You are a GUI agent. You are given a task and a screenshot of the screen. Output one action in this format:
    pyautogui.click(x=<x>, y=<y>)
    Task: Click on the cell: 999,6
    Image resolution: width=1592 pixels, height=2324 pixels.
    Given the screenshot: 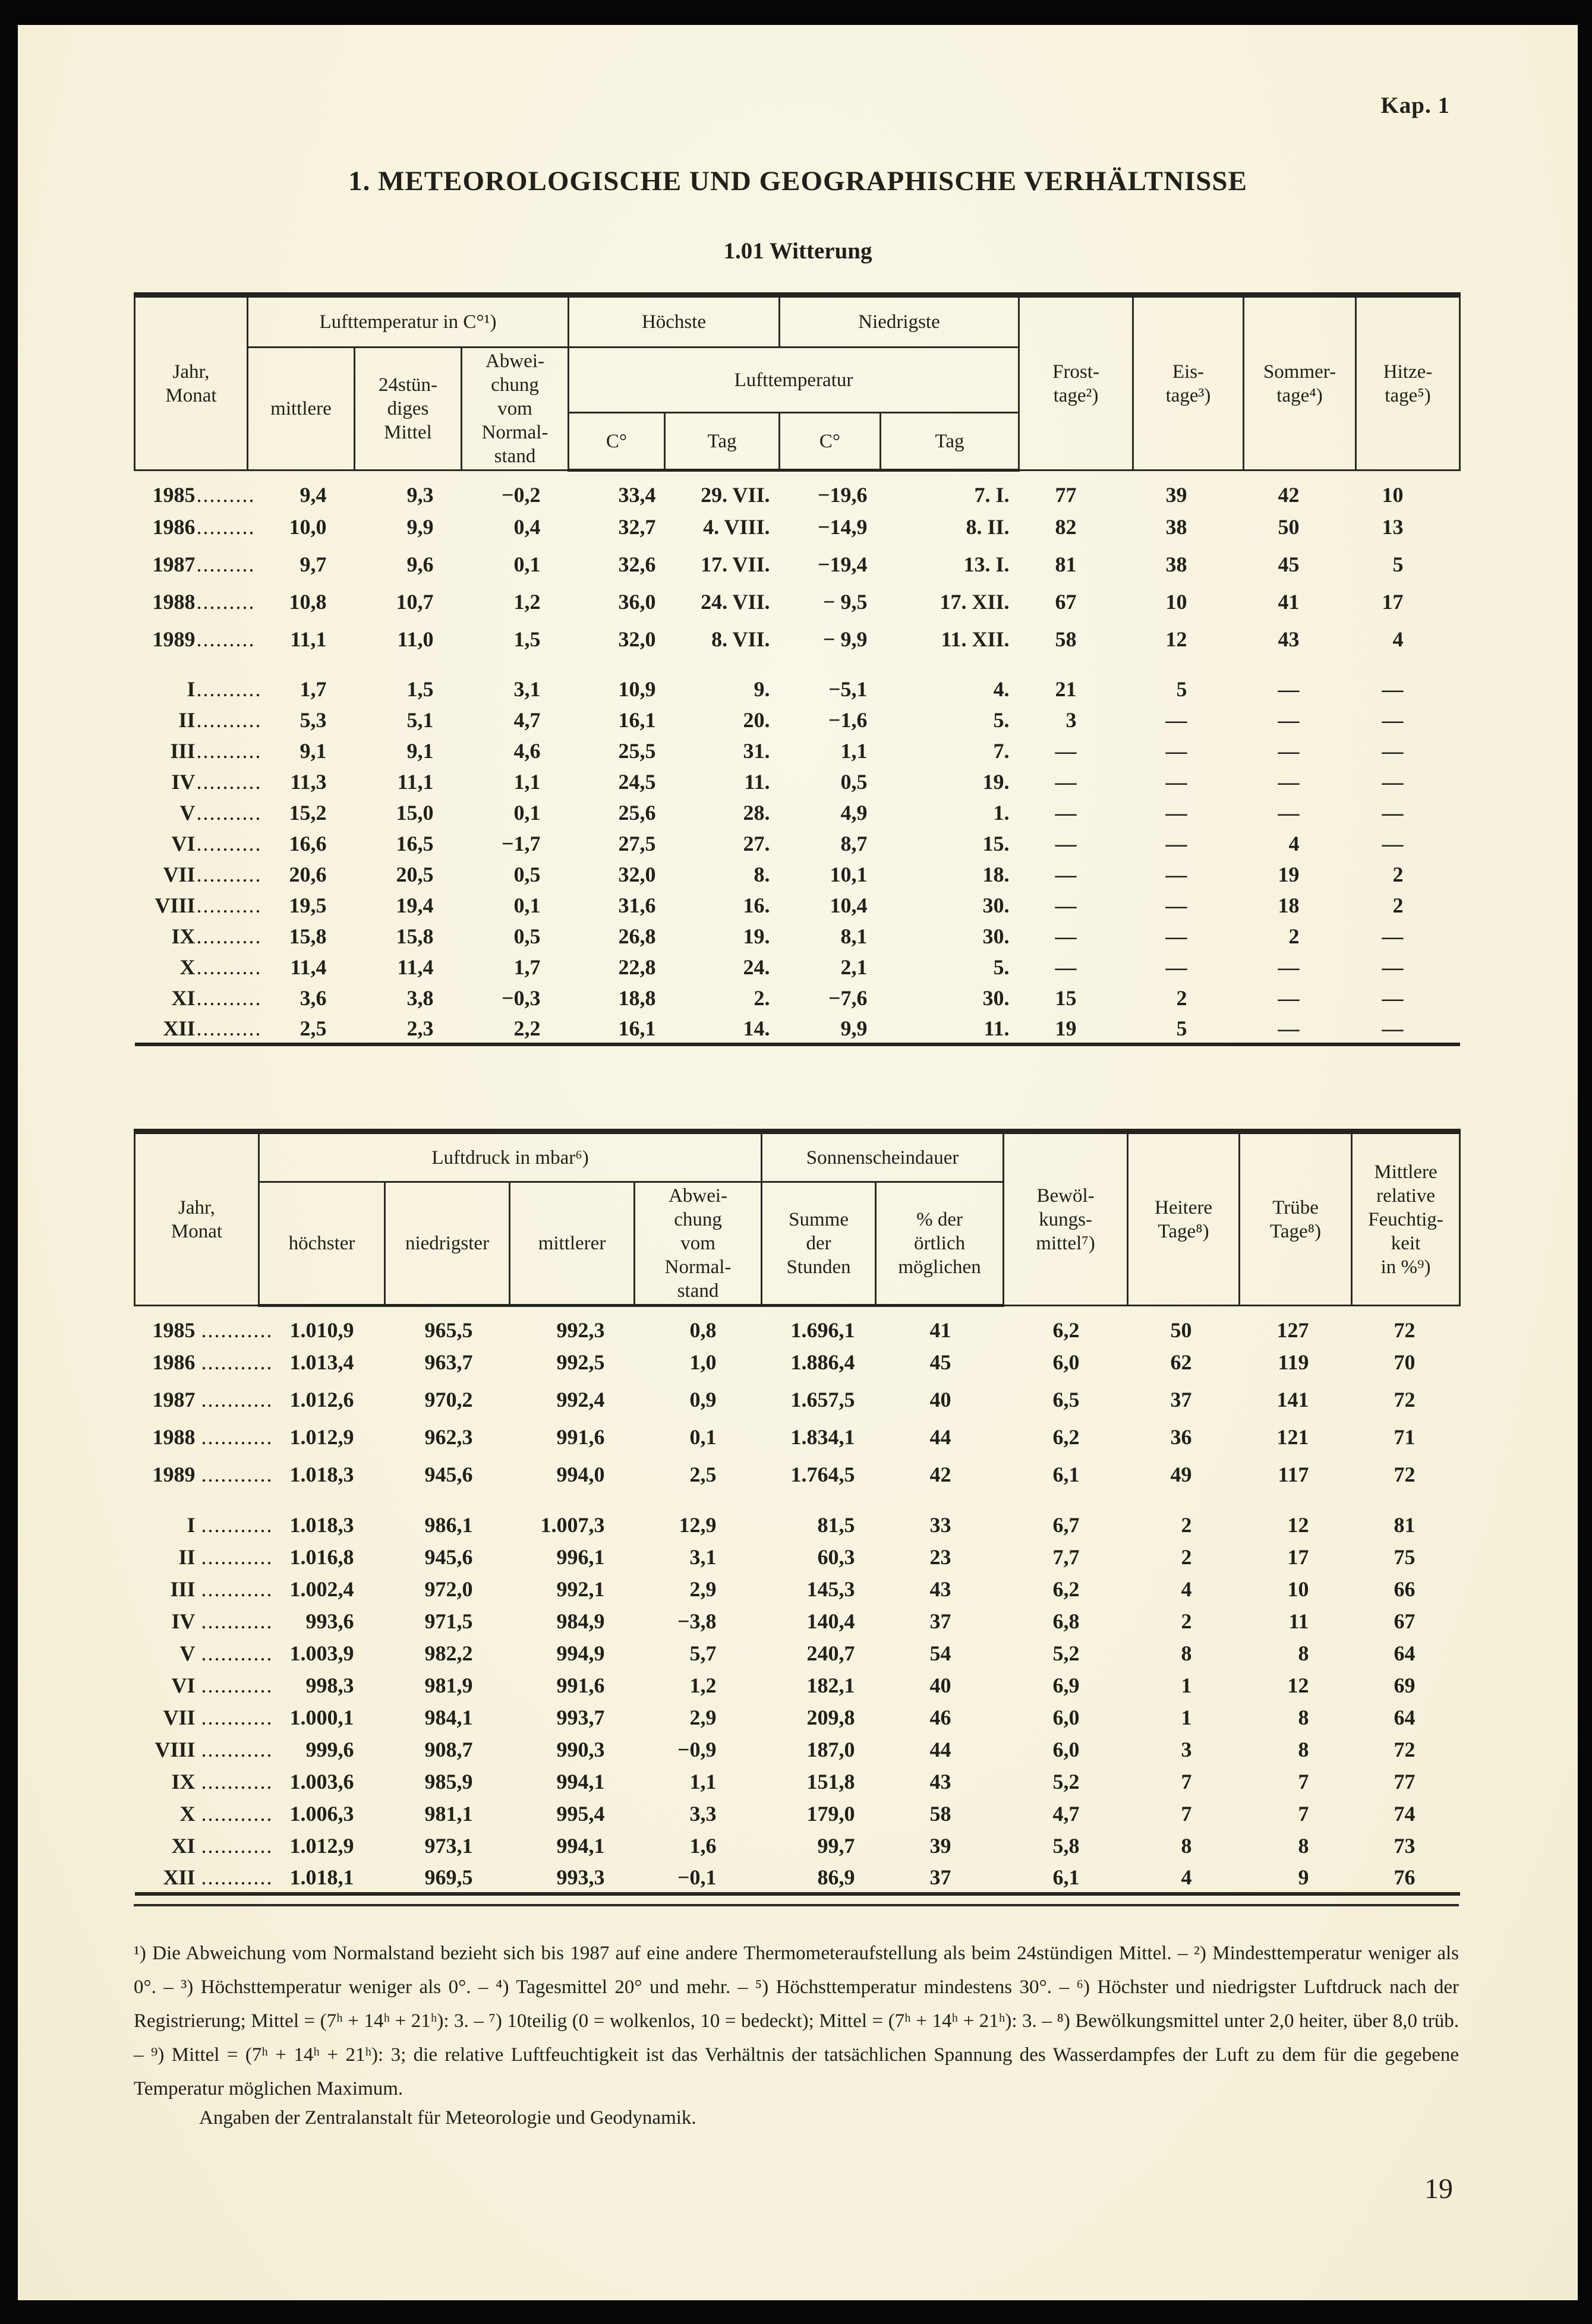 What is the action you would take?
    pyautogui.click(x=329, y=1749)
    